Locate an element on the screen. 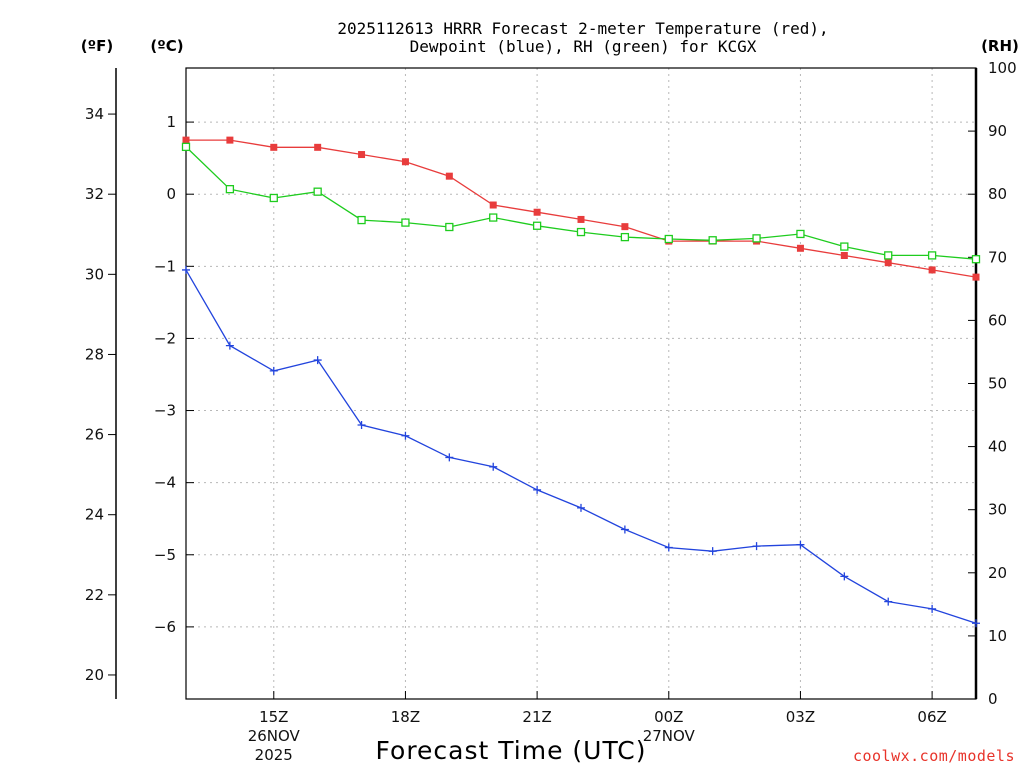 The image size is (1024, 768). celsius-tick-label: −4 is located at coordinates (165, 483).